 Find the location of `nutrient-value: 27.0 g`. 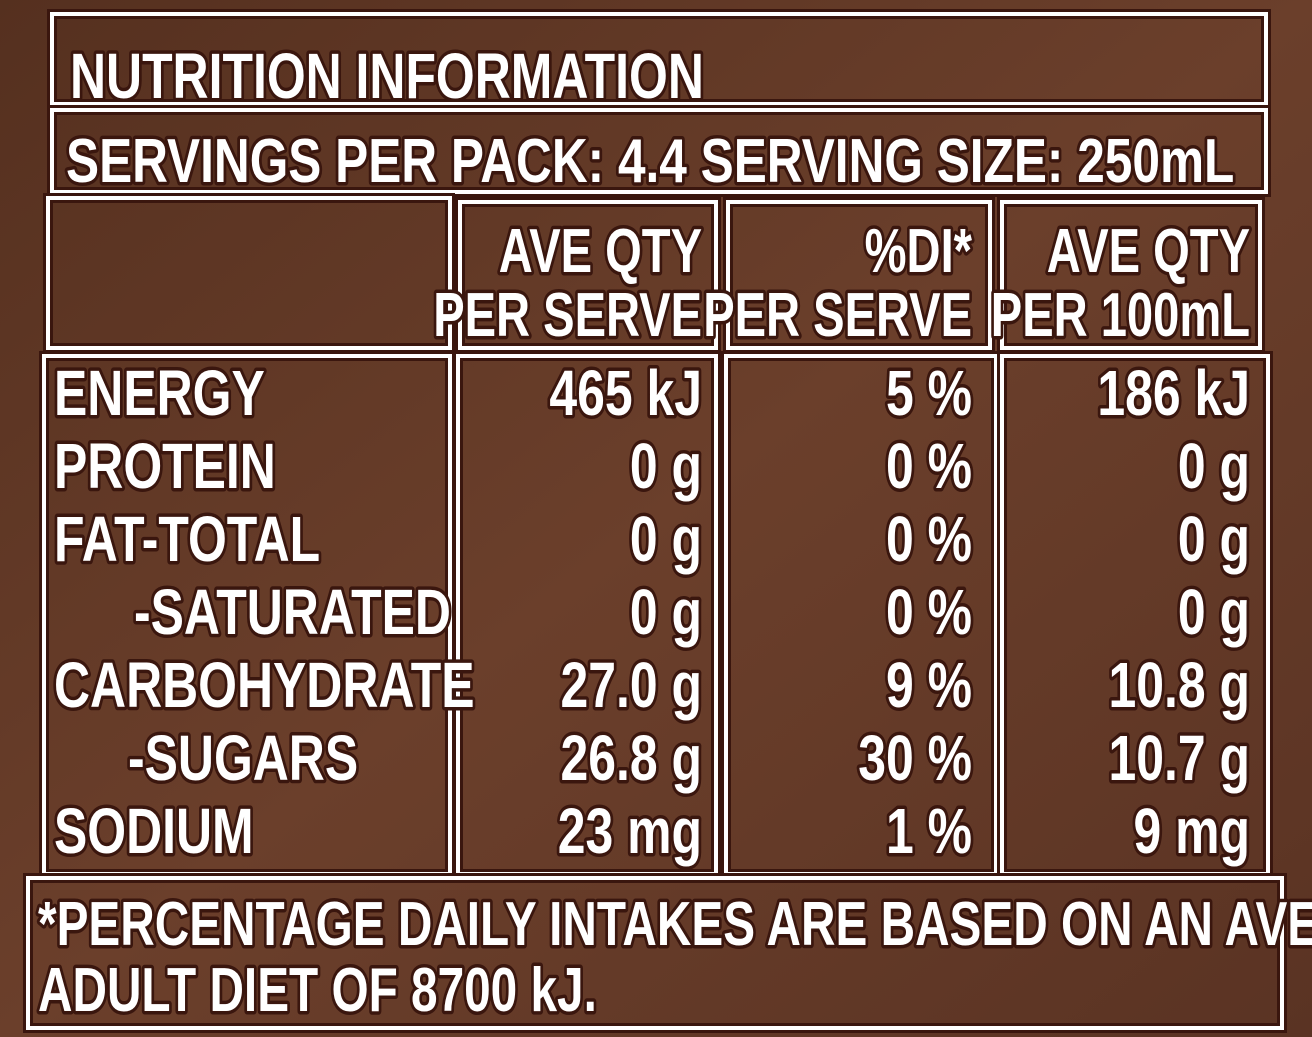

nutrient-value: 27.0 g is located at coordinates (631, 685).